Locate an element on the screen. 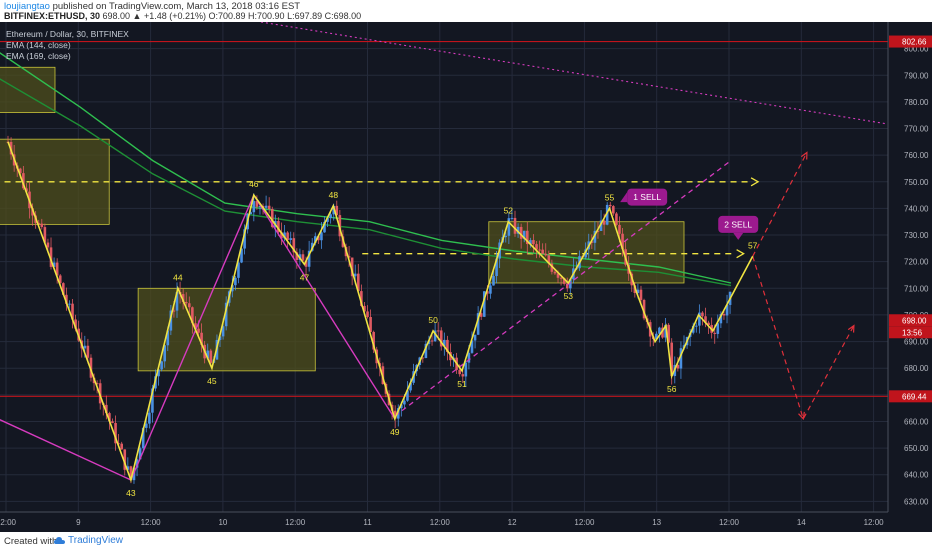  price-tag-top-resistance: 802.66 is located at coordinates (914, 42).